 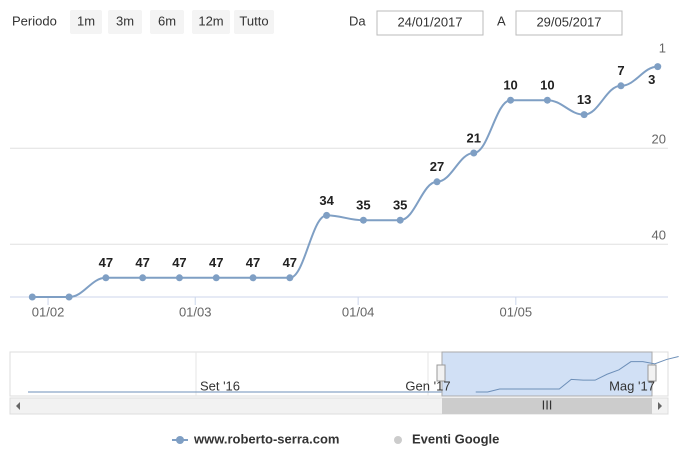 I want to click on y-tick-label: 1, so click(x=662, y=47).